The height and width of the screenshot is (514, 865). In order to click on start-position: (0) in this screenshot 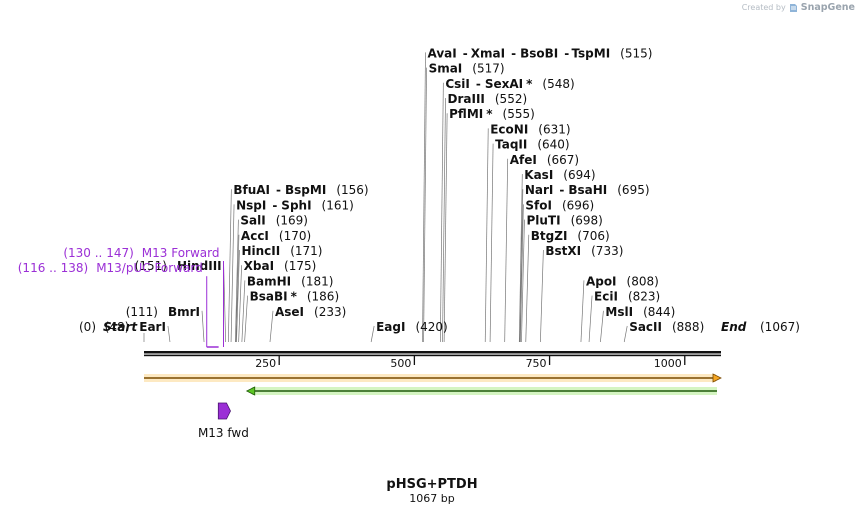, I will do `click(87, 327)`.